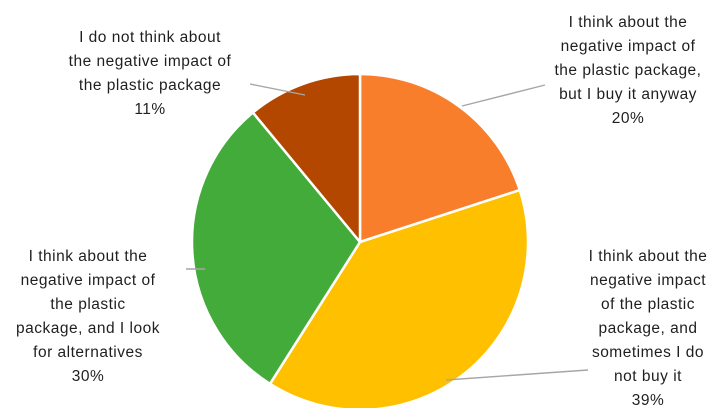 The height and width of the screenshot is (408, 716). Describe the element at coordinates (648, 280) in the screenshot. I see `slice-label-line: negative impact` at that location.